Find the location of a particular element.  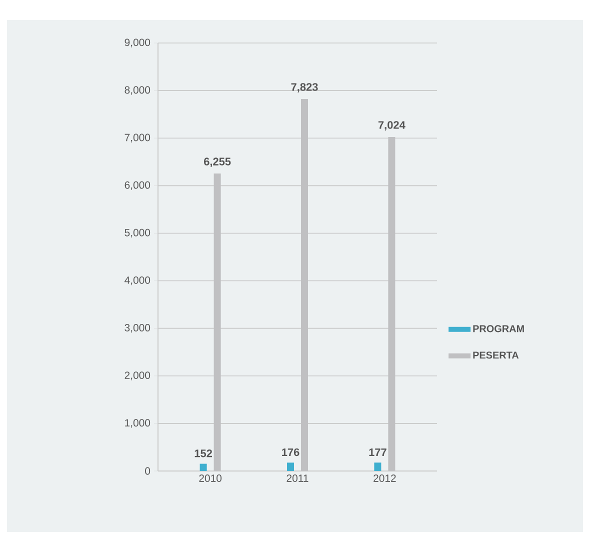

data-label: 7,823 is located at coordinates (304, 87).